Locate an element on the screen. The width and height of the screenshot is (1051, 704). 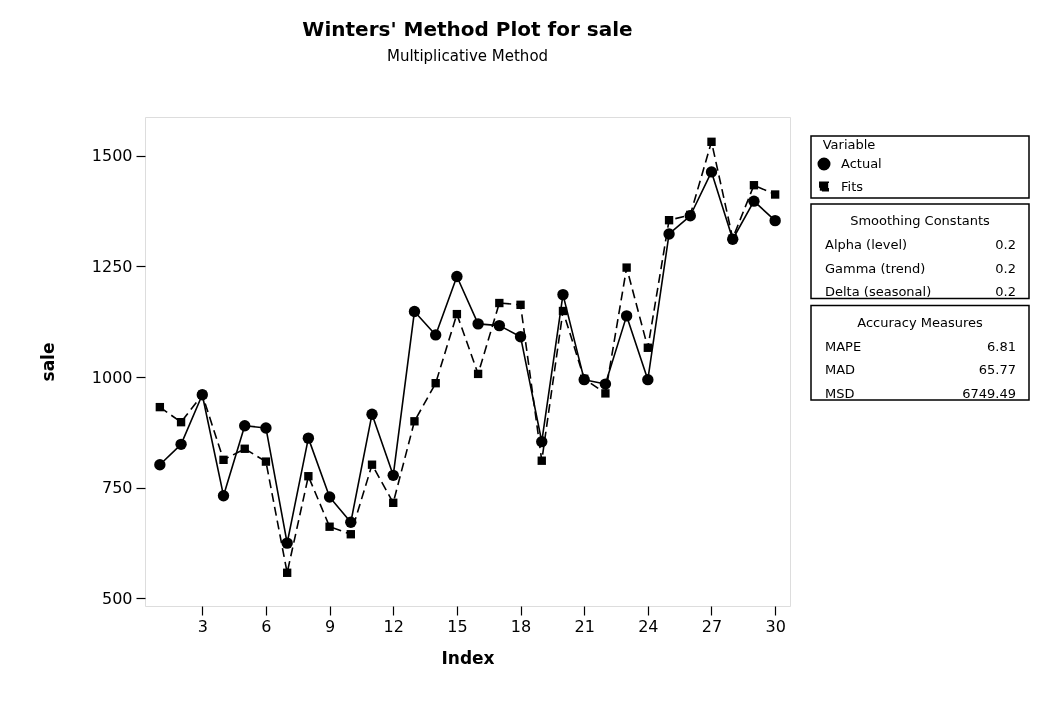
x-axis-title: Index is located at coordinates (468, 657).